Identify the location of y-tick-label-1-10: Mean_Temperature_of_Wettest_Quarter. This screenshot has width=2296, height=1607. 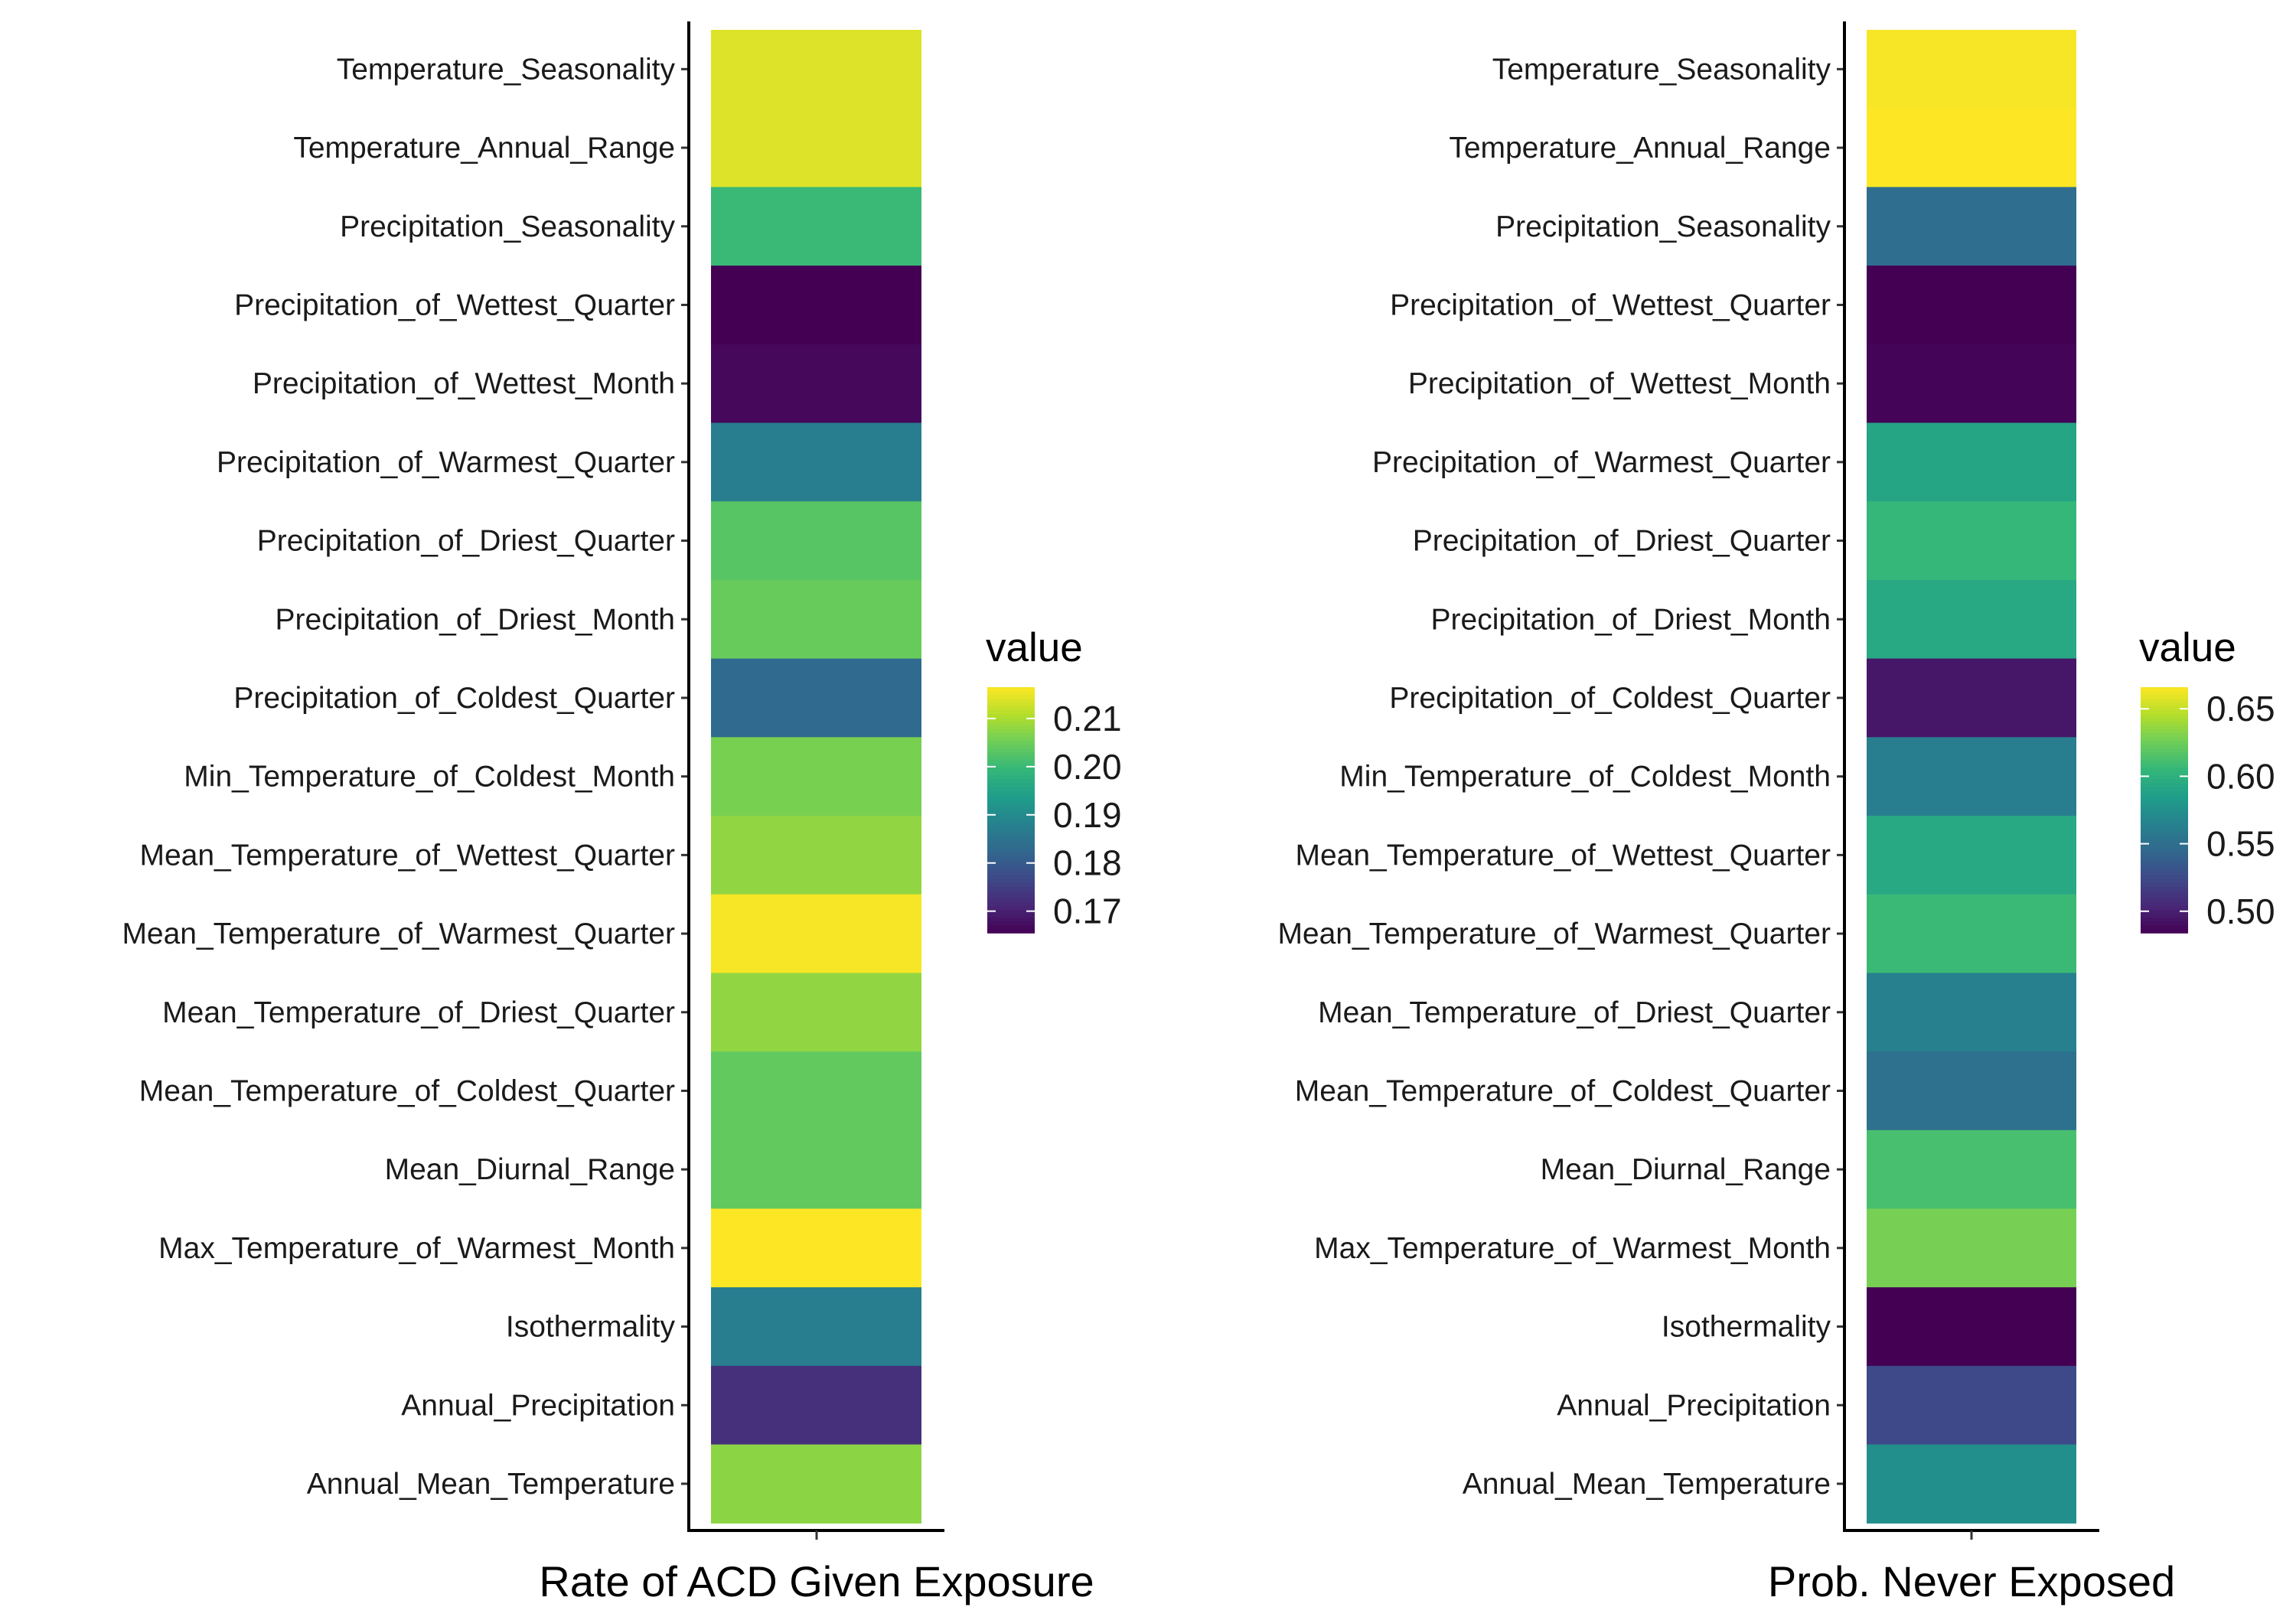
(1563, 855).